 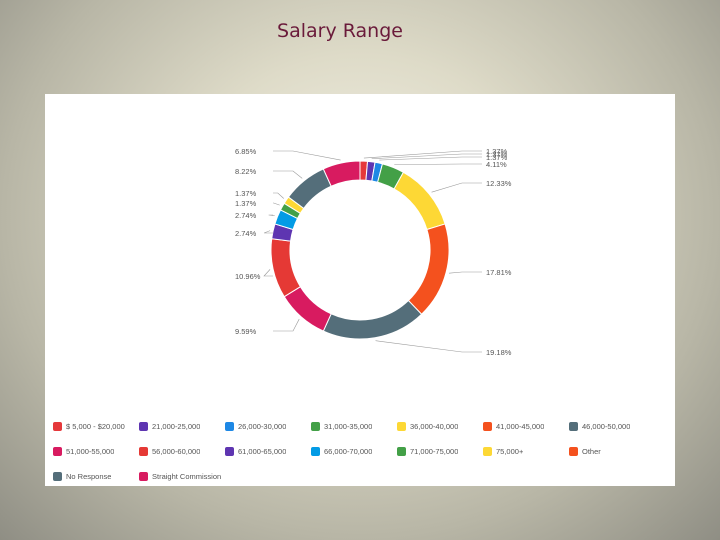 I want to click on slide-title: Salary Range, so click(x=340, y=31).